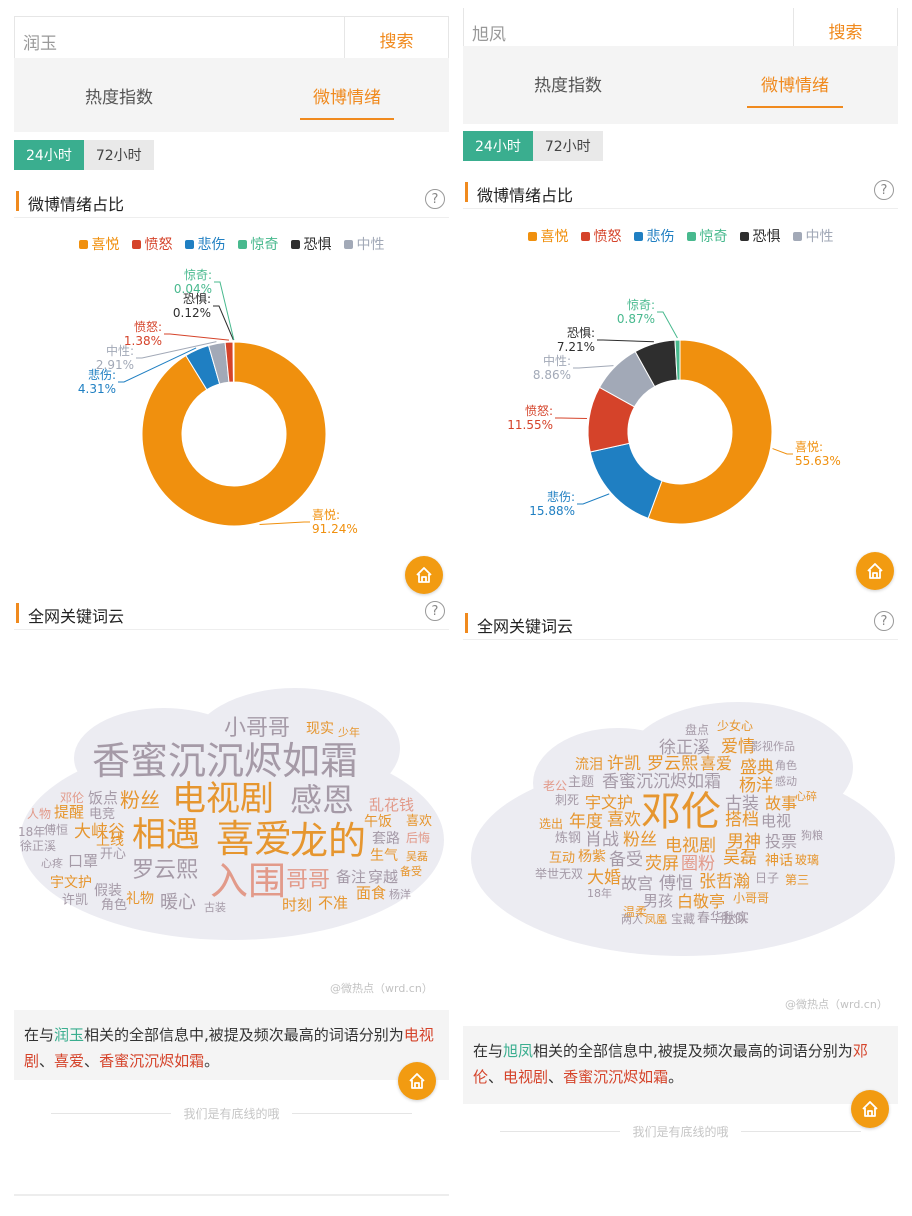 The height and width of the screenshot is (1216, 912). Describe the element at coordinates (635, 912) in the screenshot. I see `cloud-word: 温柔` at that location.